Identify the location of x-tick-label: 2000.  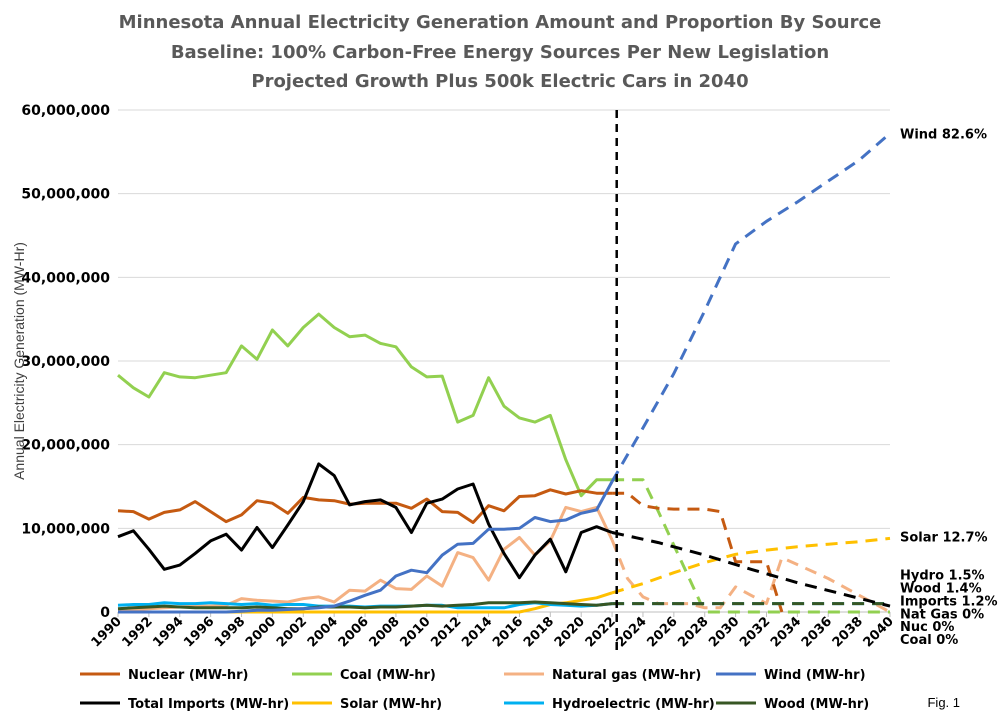
(261, 632).